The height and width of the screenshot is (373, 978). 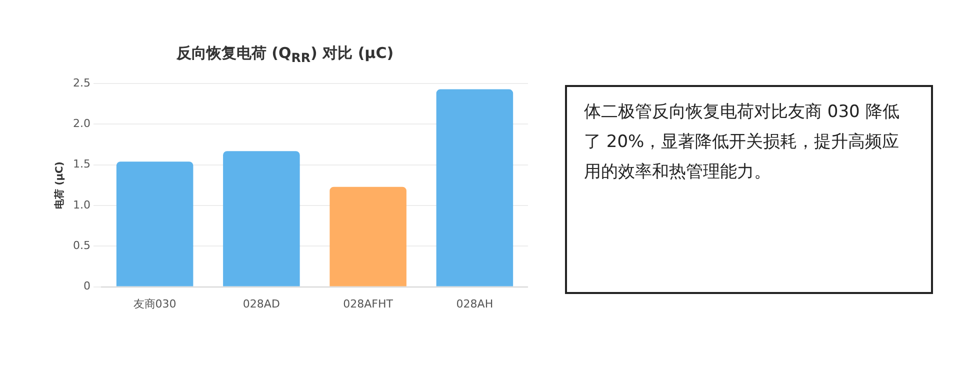 I want to click on x-tick-label: 028AH, so click(x=475, y=303).